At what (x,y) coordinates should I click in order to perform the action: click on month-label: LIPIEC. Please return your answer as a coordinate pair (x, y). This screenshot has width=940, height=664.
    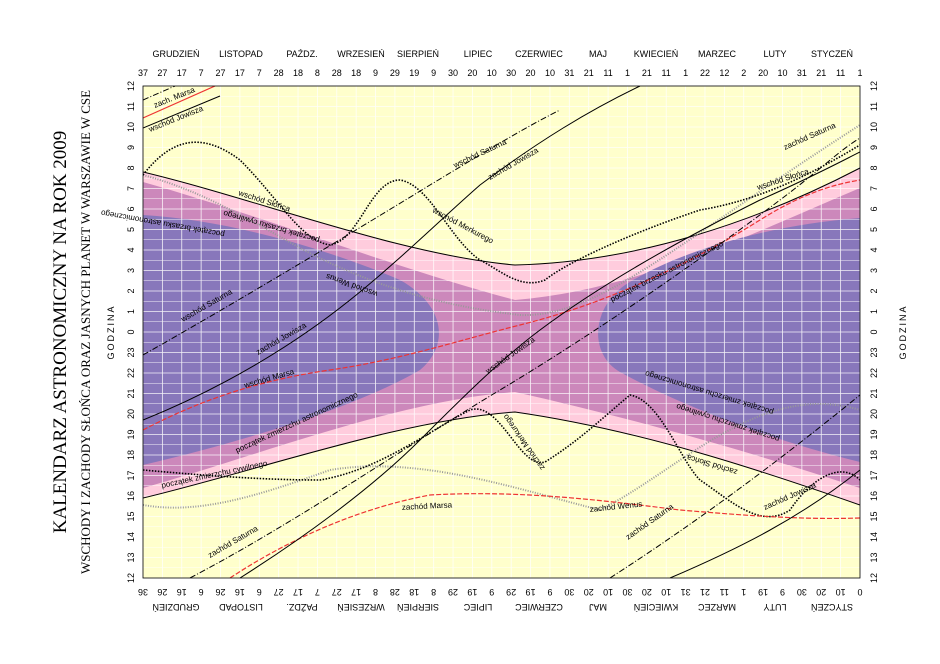
    Looking at the image, I should click on (477, 607).